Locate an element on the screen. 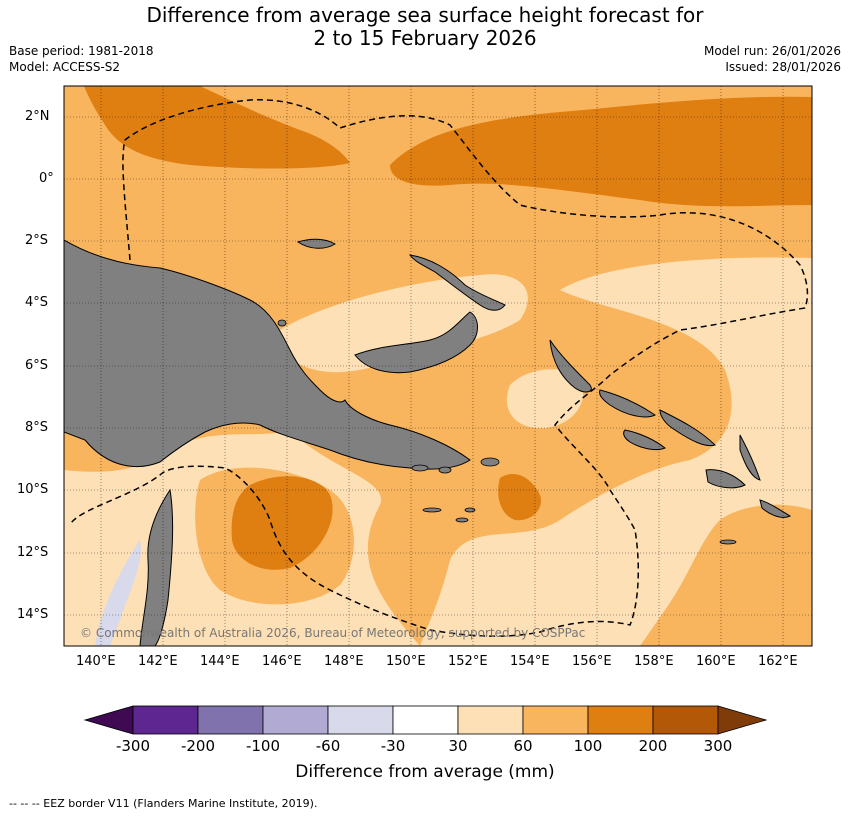  contour-30-60-island is located at coordinates (545, 399).